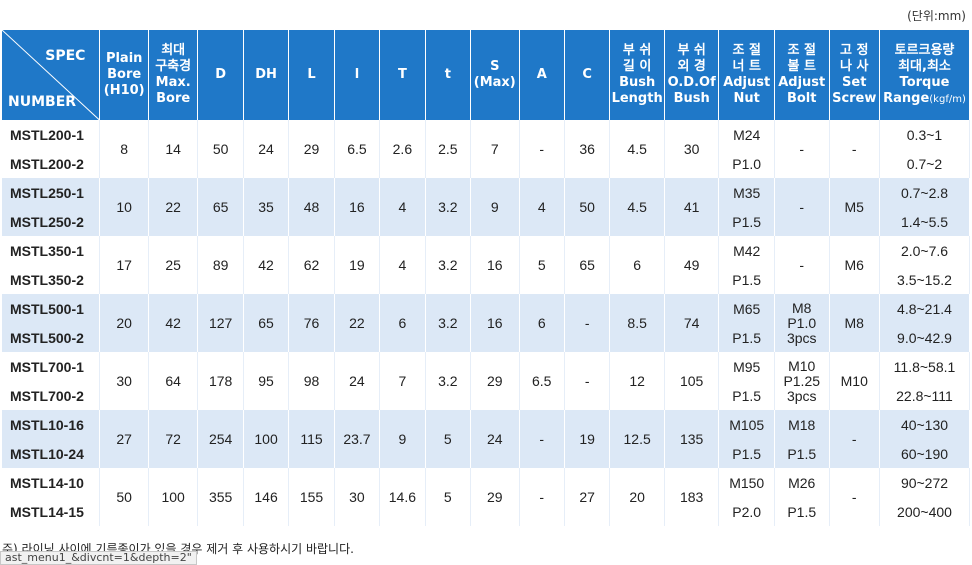  Describe the element at coordinates (692, 207) in the screenshot. I see `cell-bush-od: 41` at that location.